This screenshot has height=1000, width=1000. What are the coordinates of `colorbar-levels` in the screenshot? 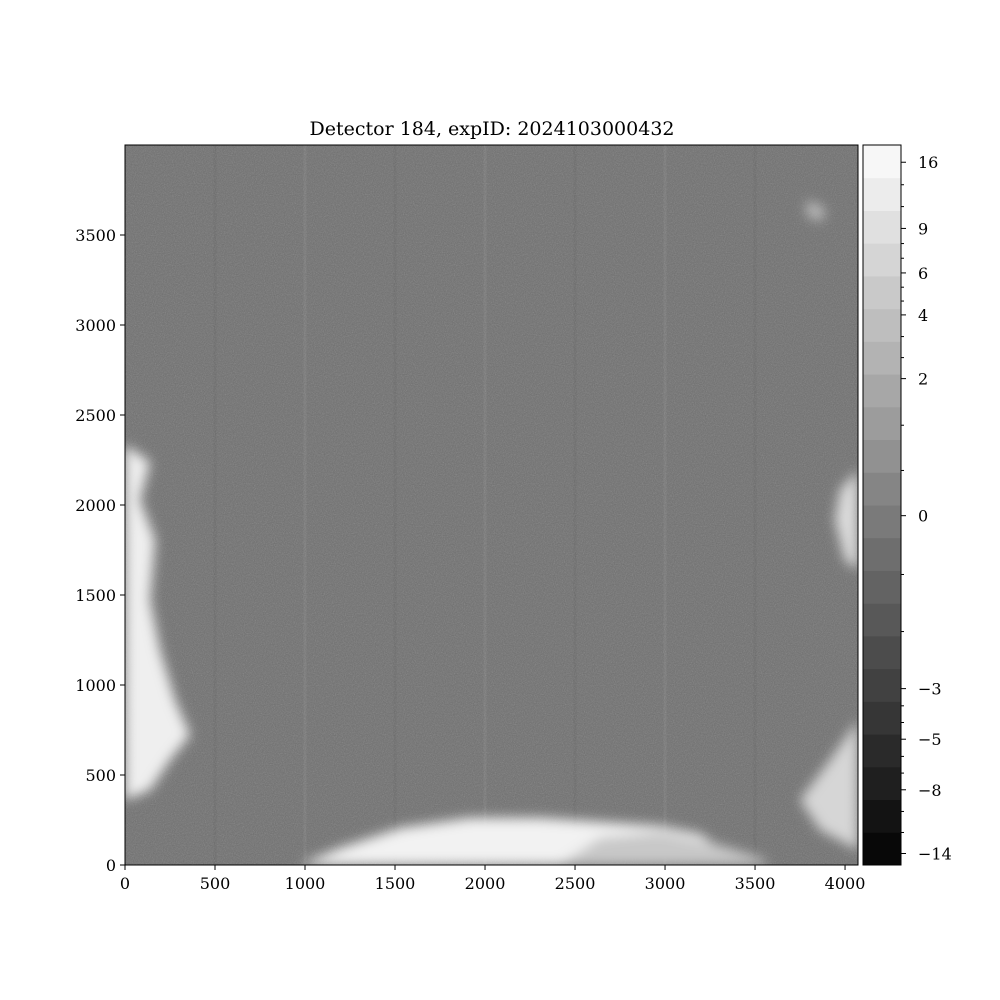 It's located at (882, 505).